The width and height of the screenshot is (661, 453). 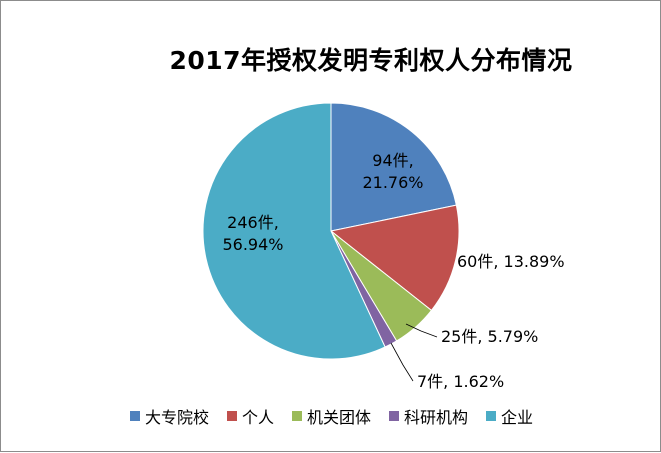 I want to click on legend-item-5: 企业, so click(x=509, y=416).